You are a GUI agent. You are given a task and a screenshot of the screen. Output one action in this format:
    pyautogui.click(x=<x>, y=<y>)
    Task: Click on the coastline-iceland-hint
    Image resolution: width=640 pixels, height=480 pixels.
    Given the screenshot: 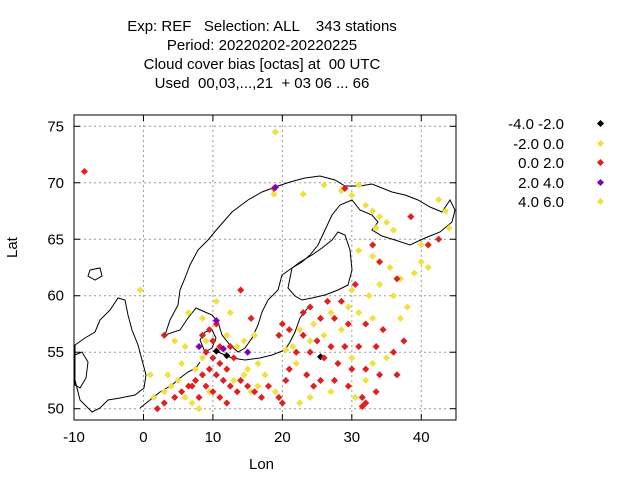 What is the action you would take?
    pyautogui.click(x=95, y=274)
    